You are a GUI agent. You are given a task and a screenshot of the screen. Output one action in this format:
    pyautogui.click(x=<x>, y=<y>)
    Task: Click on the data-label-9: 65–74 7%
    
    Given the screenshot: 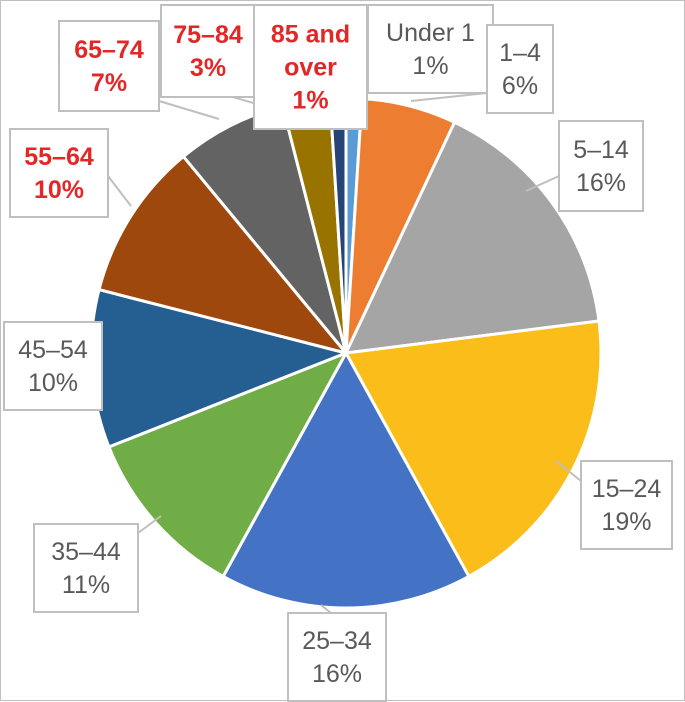 What is the action you would take?
    pyautogui.click(x=109, y=66)
    